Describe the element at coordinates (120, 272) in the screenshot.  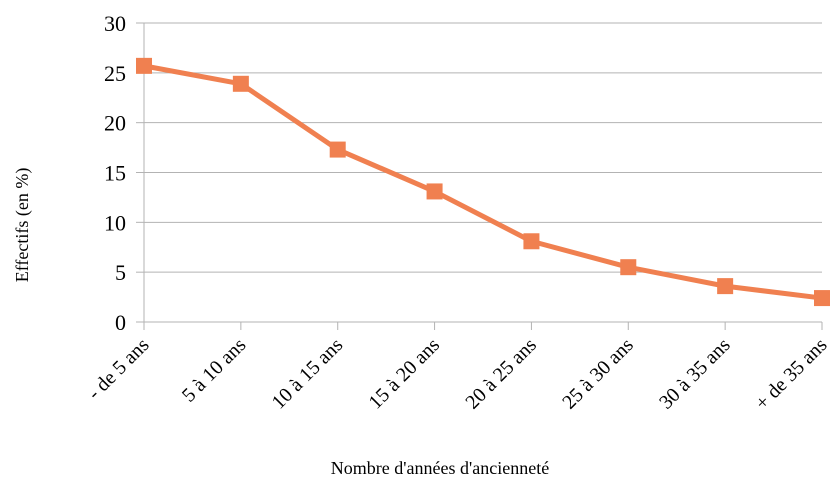
I see `y-tick-label: 5` at that location.